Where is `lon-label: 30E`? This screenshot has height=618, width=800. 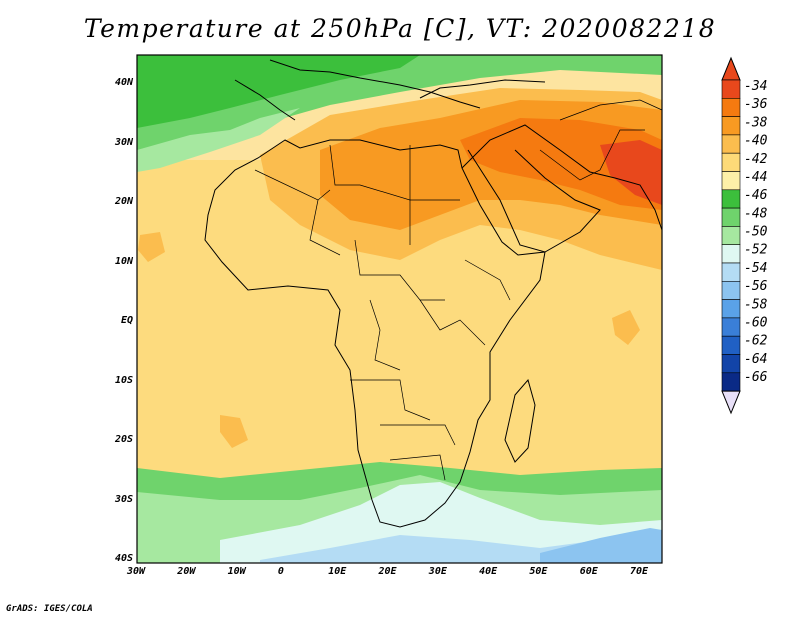 lon-label: 30E is located at coordinates (437, 571).